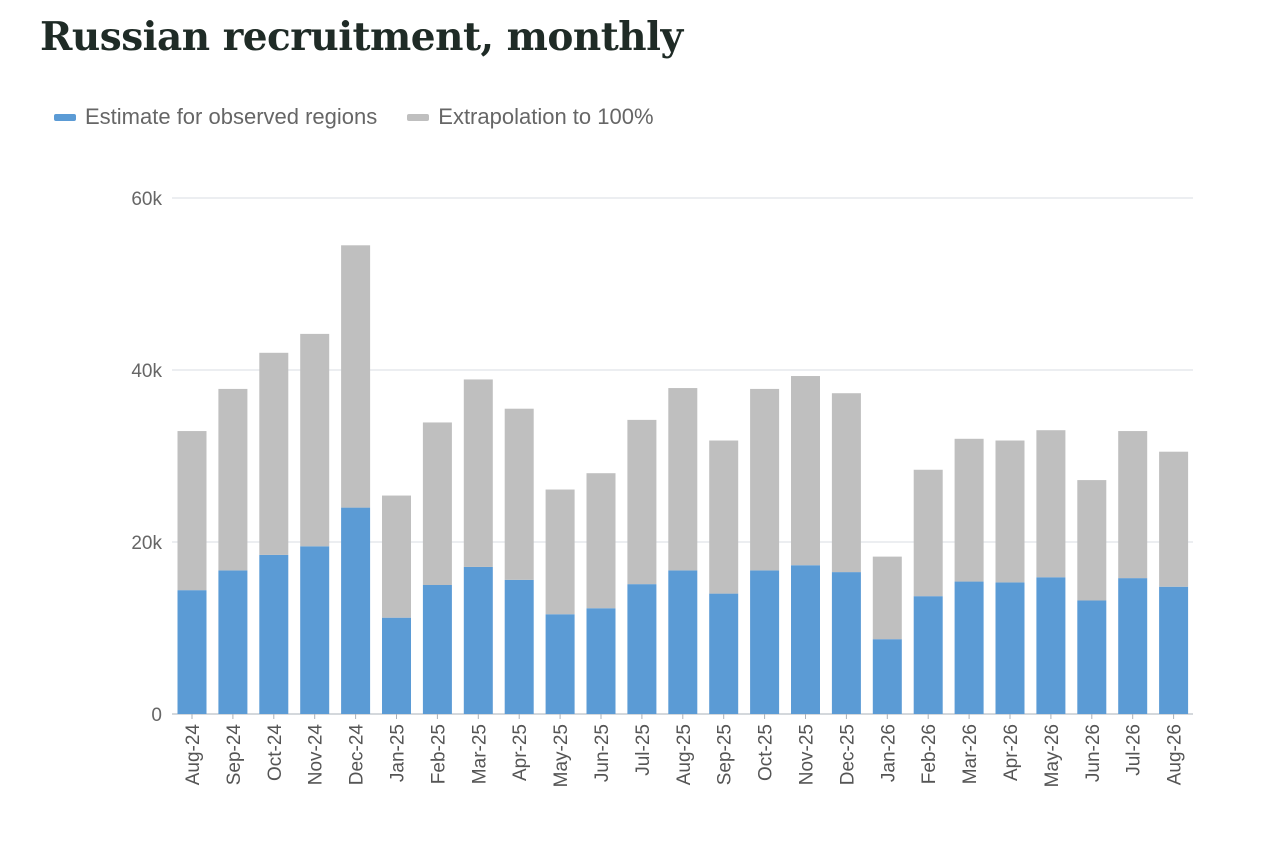 The height and width of the screenshot is (846, 1280). Describe the element at coordinates (1011, 752) in the screenshot. I see `x-tick-label: Apr-26` at that location.